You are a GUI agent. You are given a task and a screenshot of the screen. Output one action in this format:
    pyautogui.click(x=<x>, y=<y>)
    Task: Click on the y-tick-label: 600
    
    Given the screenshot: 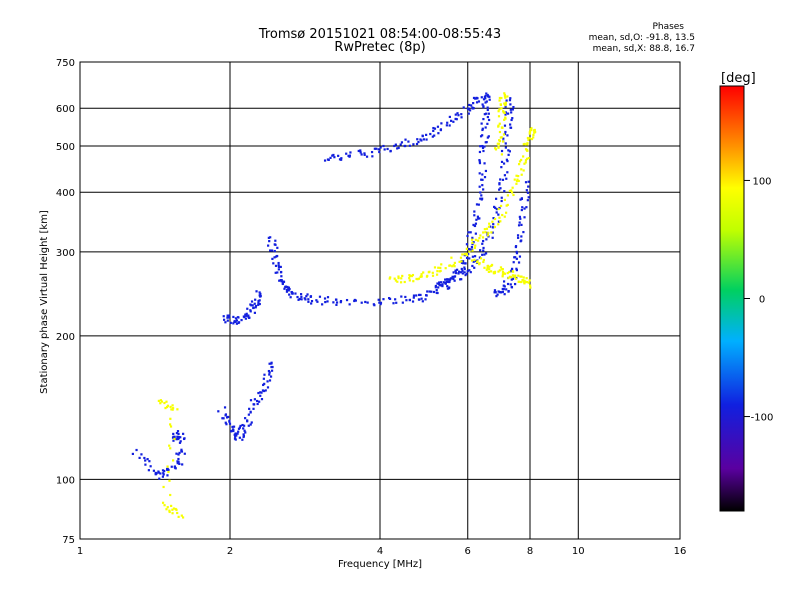 What is the action you would take?
    pyautogui.click(x=65, y=109)
    